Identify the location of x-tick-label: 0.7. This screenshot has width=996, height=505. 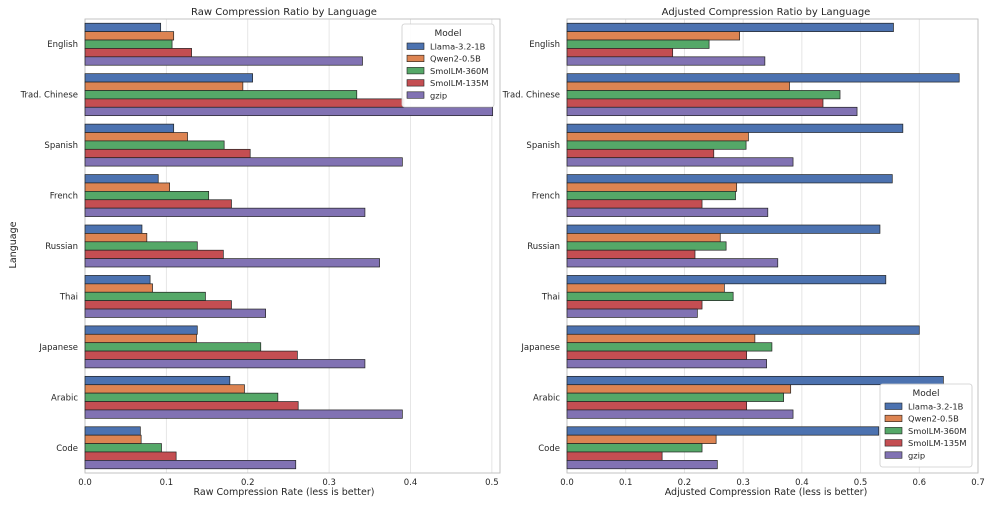
(978, 483).